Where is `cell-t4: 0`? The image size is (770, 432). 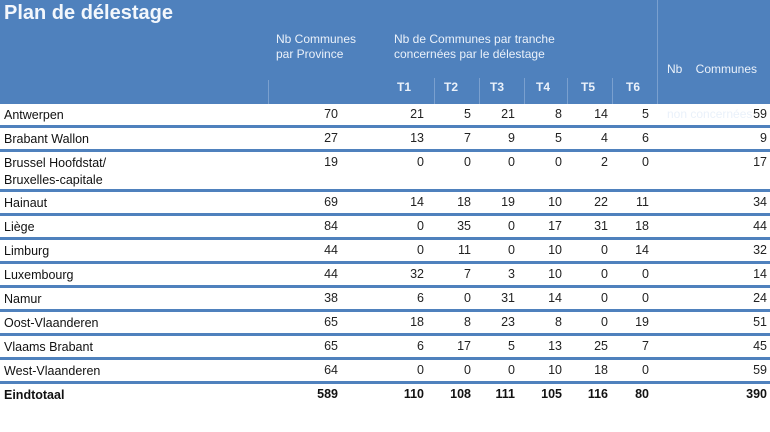 cell-t4: 0 is located at coordinates (558, 162).